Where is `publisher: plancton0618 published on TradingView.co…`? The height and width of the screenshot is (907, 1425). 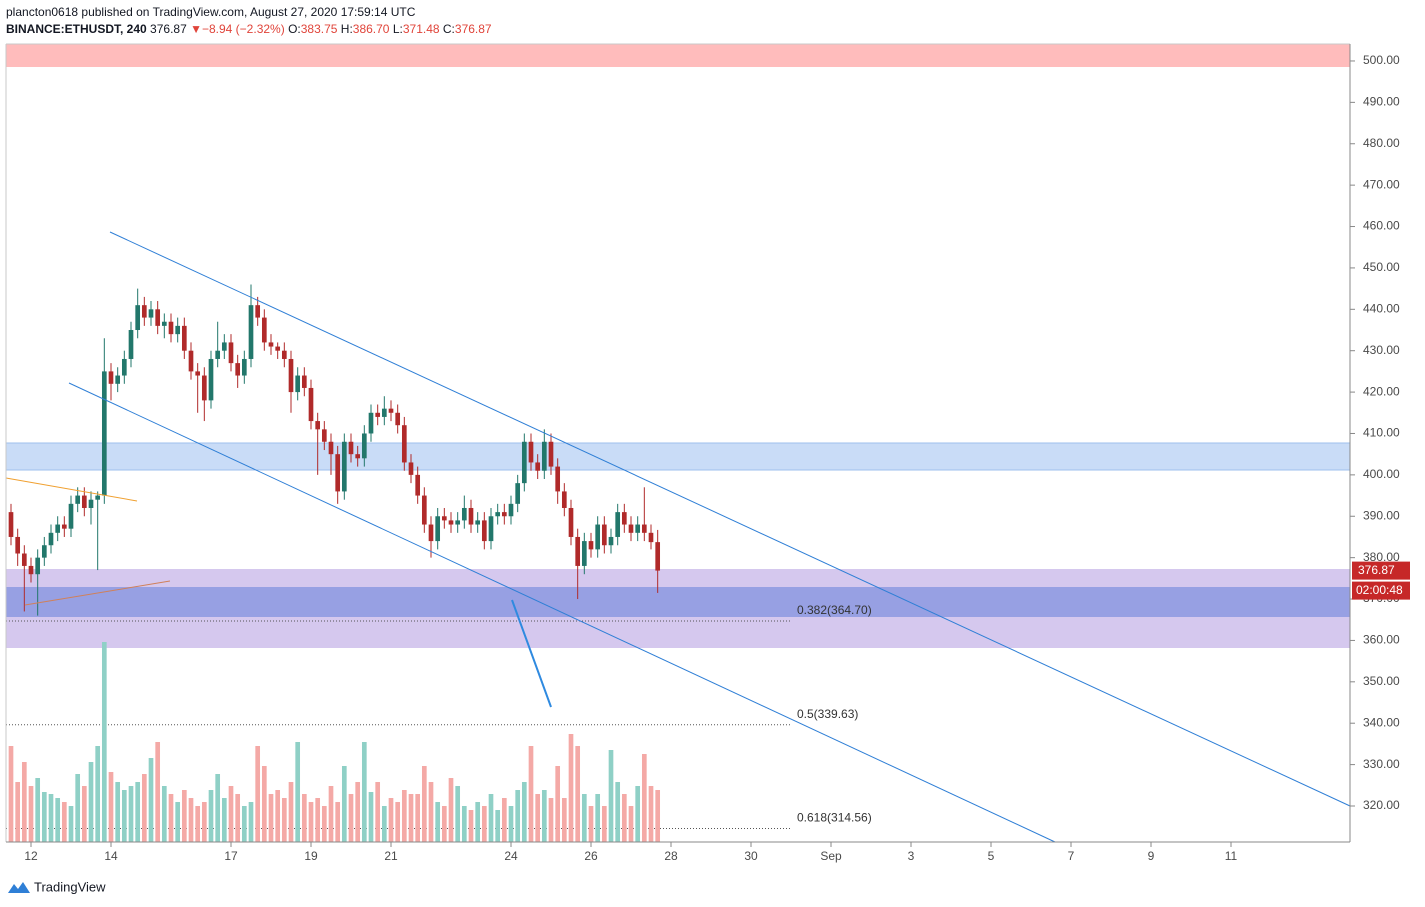
publisher: plancton0618 published on TradingView.co… is located at coordinates (211, 12).